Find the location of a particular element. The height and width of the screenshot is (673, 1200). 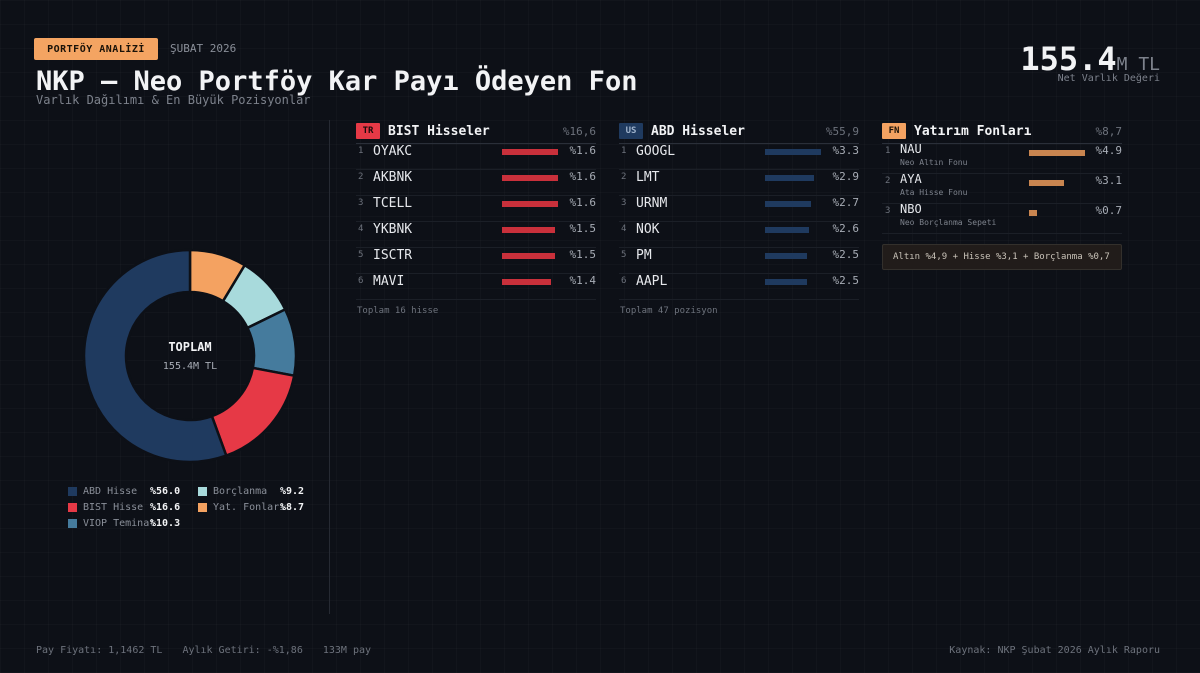

fund-ticker: NBO is located at coordinates (911, 209).